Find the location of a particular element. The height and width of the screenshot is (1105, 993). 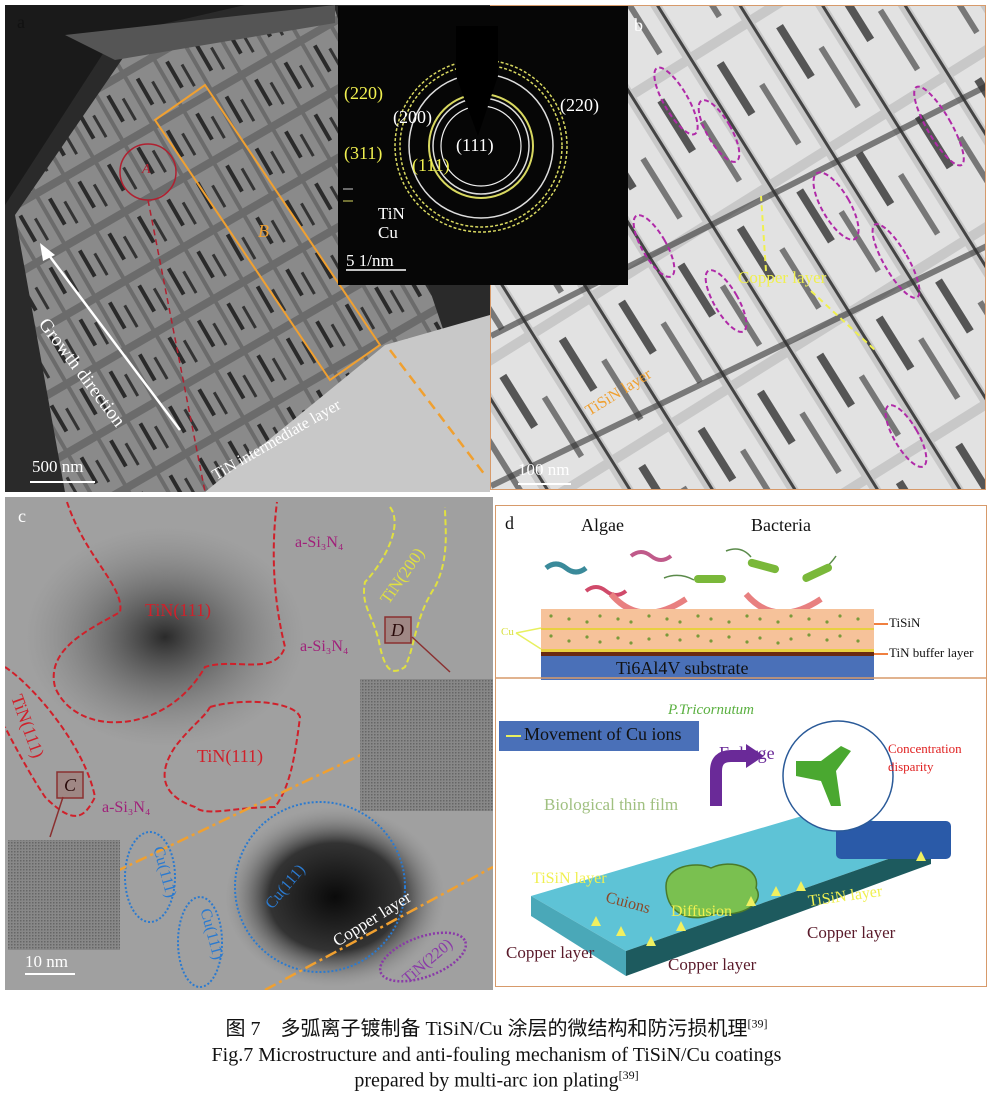

panel-label: b is located at coordinates (638, 25).